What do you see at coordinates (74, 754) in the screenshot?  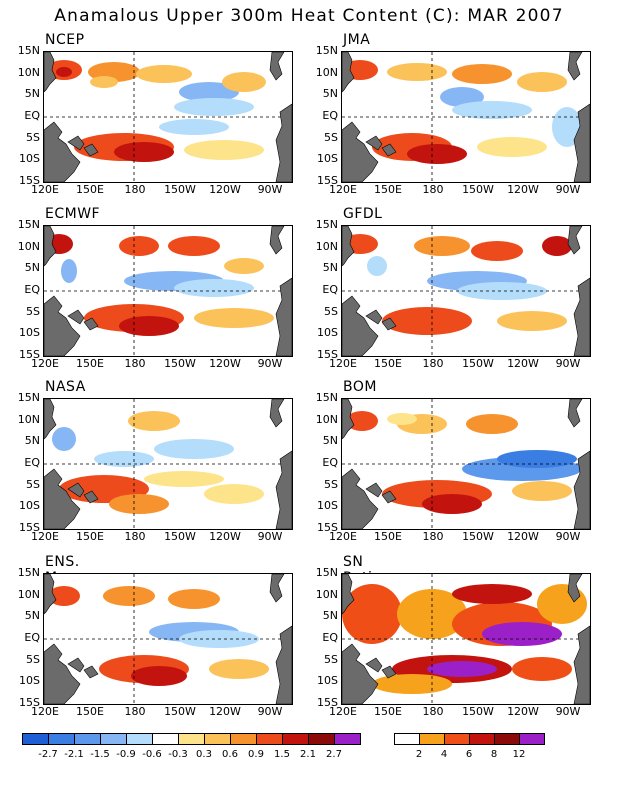 I see `colorbar-label: -2.1` at bounding box center [74, 754].